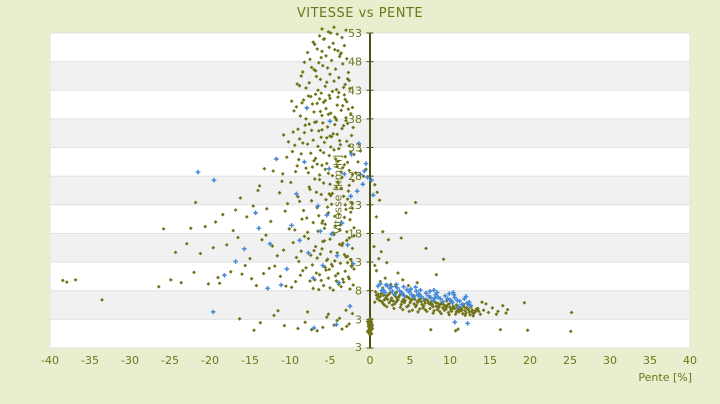 The height and width of the screenshot is (404, 720). Describe the element at coordinates (370, 190) in the screenshot. I see `y-axis-line` at that location.